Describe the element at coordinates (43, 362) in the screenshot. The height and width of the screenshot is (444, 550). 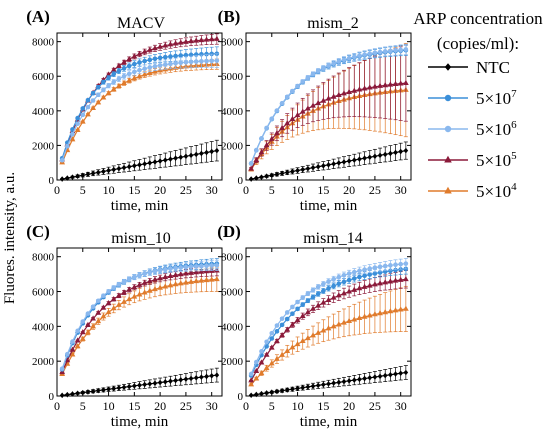
I see `y-tick-label: 2000` at that location.